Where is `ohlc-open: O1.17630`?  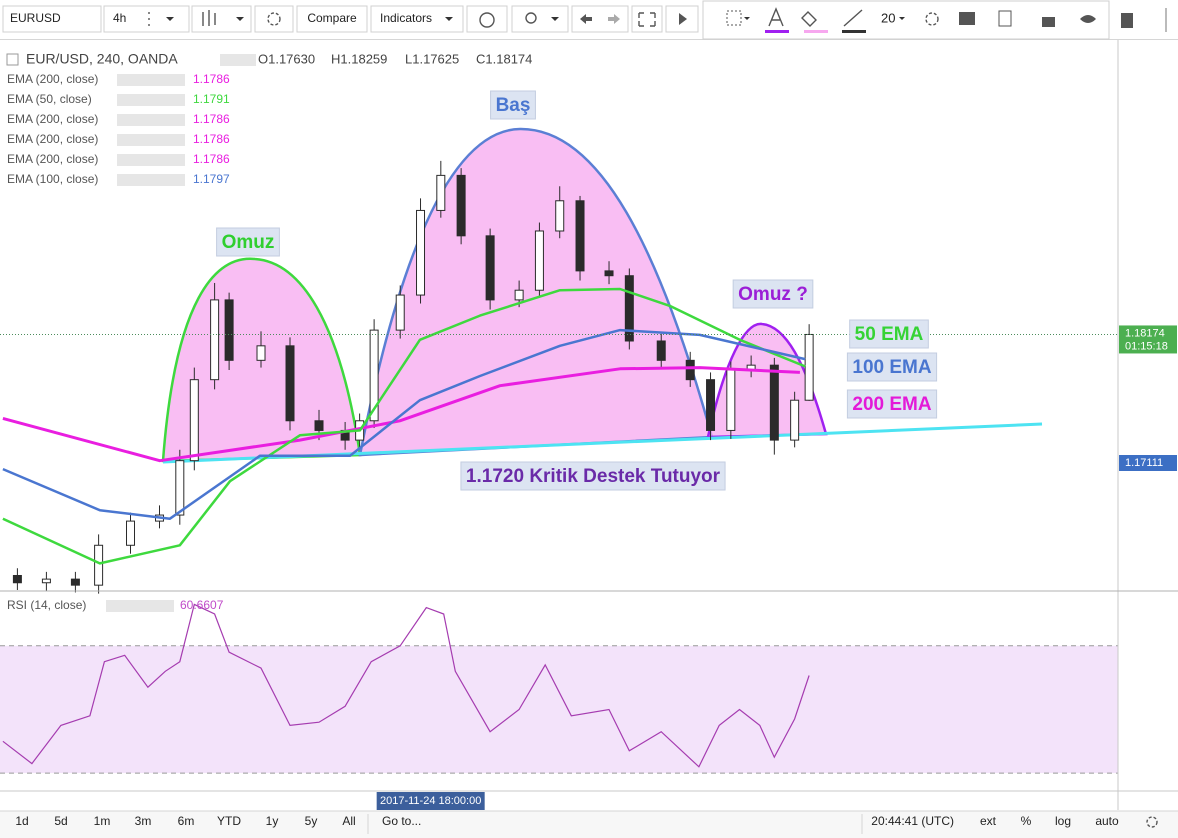 ohlc-open: O1.17630 is located at coordinates (286, 58).